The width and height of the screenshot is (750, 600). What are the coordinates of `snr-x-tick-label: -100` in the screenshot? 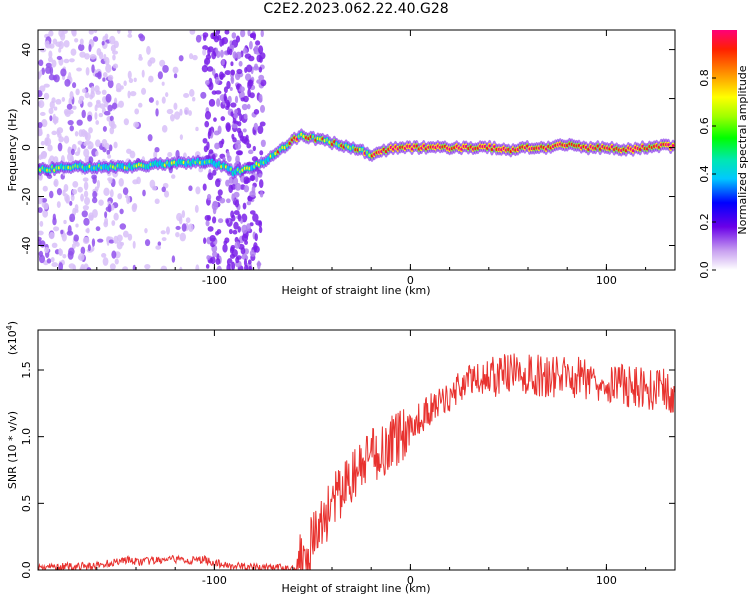 It's located at (214, 580).